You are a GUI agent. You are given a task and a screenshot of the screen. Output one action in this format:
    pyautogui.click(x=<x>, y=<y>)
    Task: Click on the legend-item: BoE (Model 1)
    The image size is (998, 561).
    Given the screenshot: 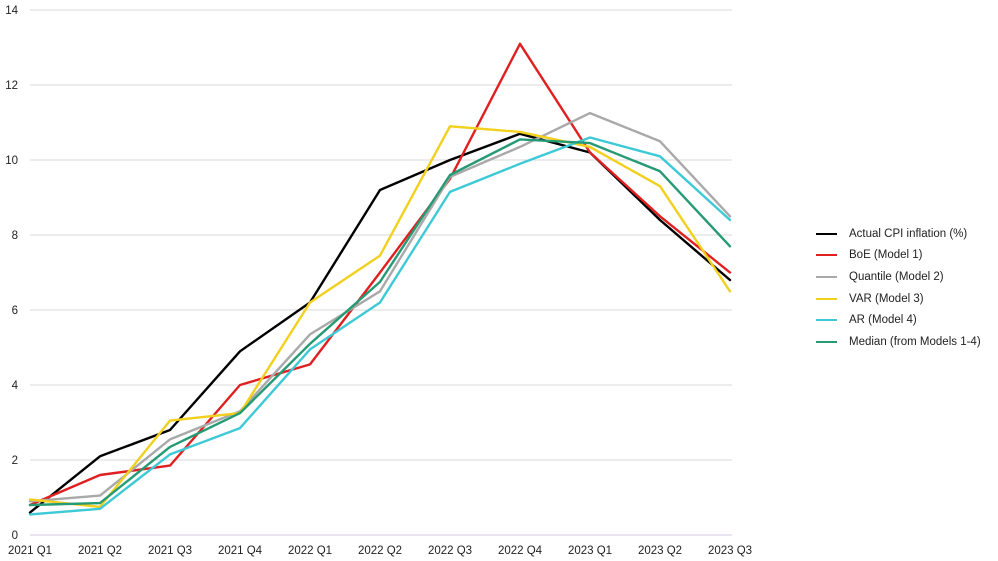 What is the action you would take?
    pyautogui.click(x=898, y=256)
    